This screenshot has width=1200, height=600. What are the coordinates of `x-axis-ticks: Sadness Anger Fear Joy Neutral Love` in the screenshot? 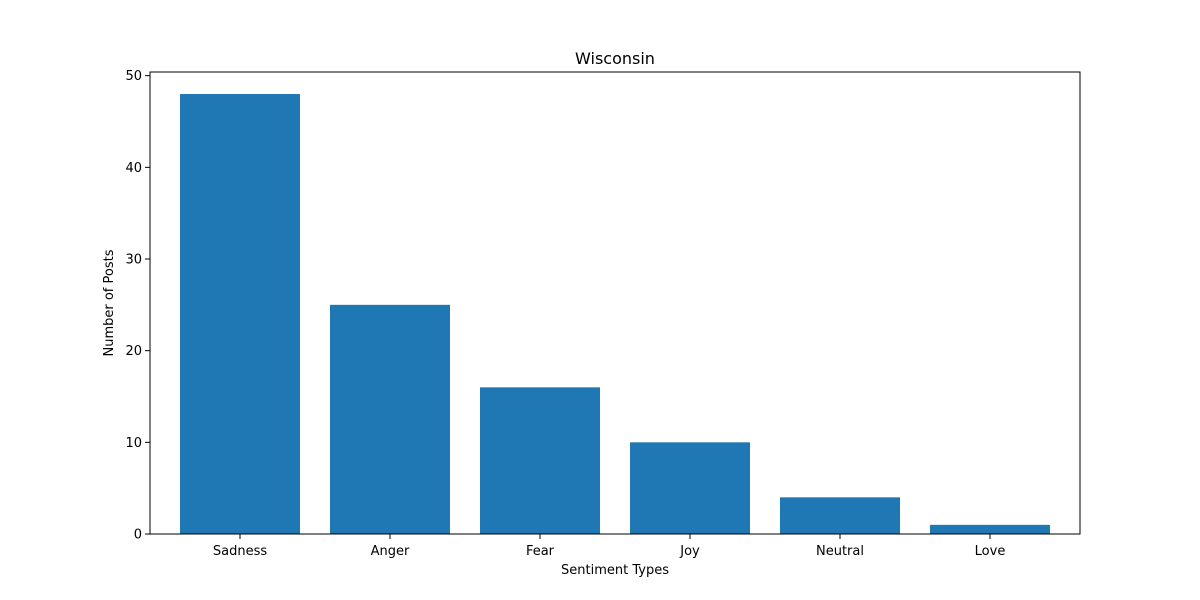 It's located at (609, 546).